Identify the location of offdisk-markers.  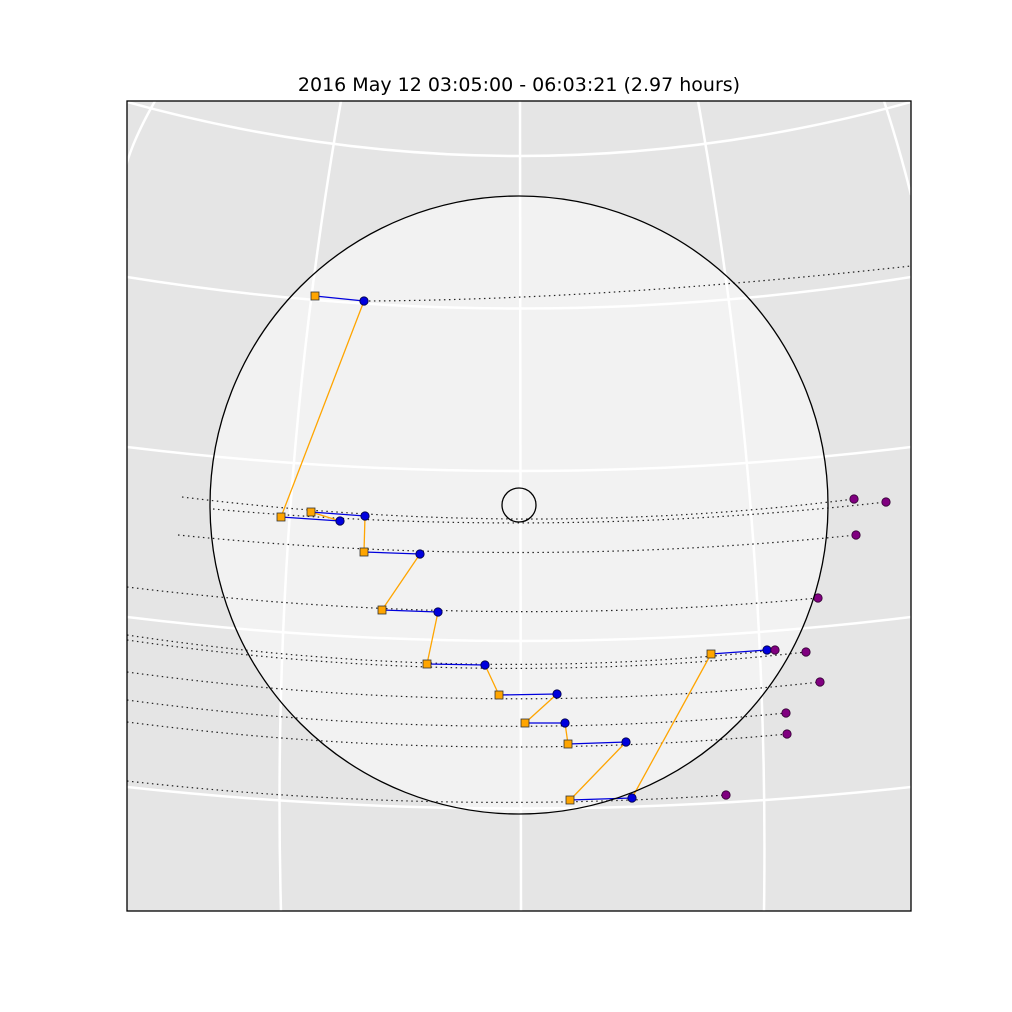
(806, 647).